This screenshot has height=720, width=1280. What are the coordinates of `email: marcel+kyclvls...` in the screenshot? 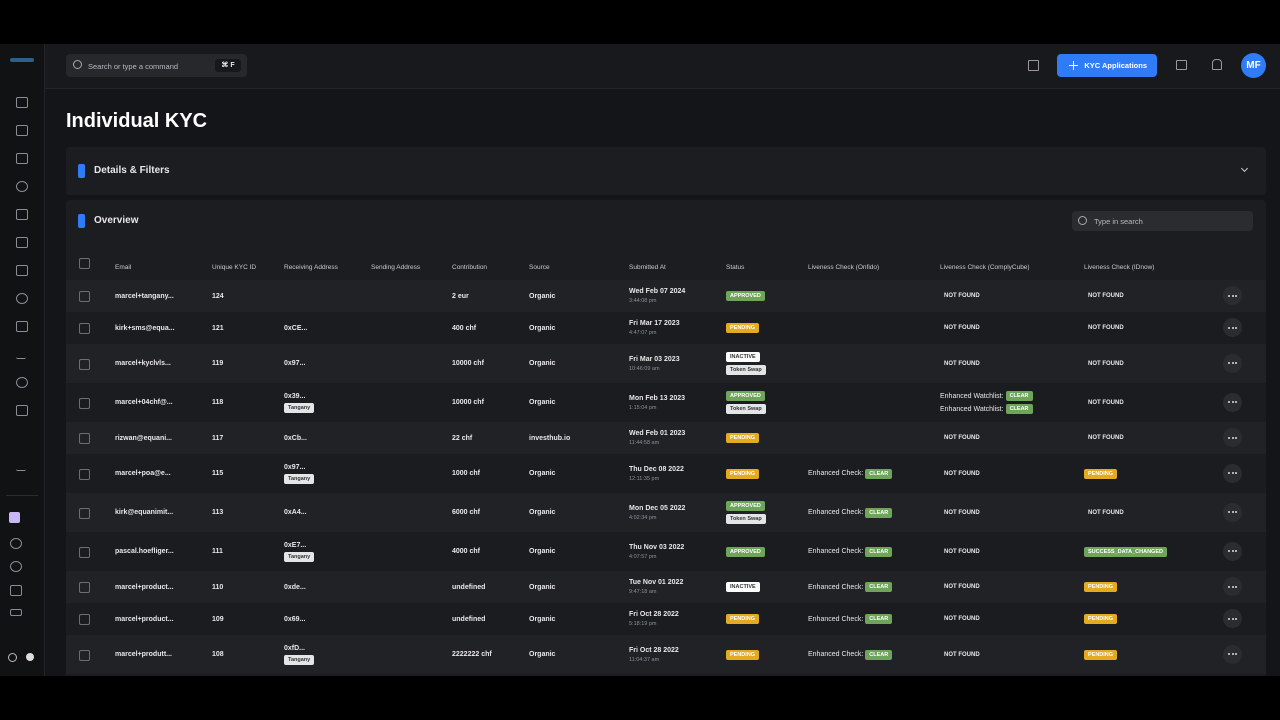 It's located at (143, 363).